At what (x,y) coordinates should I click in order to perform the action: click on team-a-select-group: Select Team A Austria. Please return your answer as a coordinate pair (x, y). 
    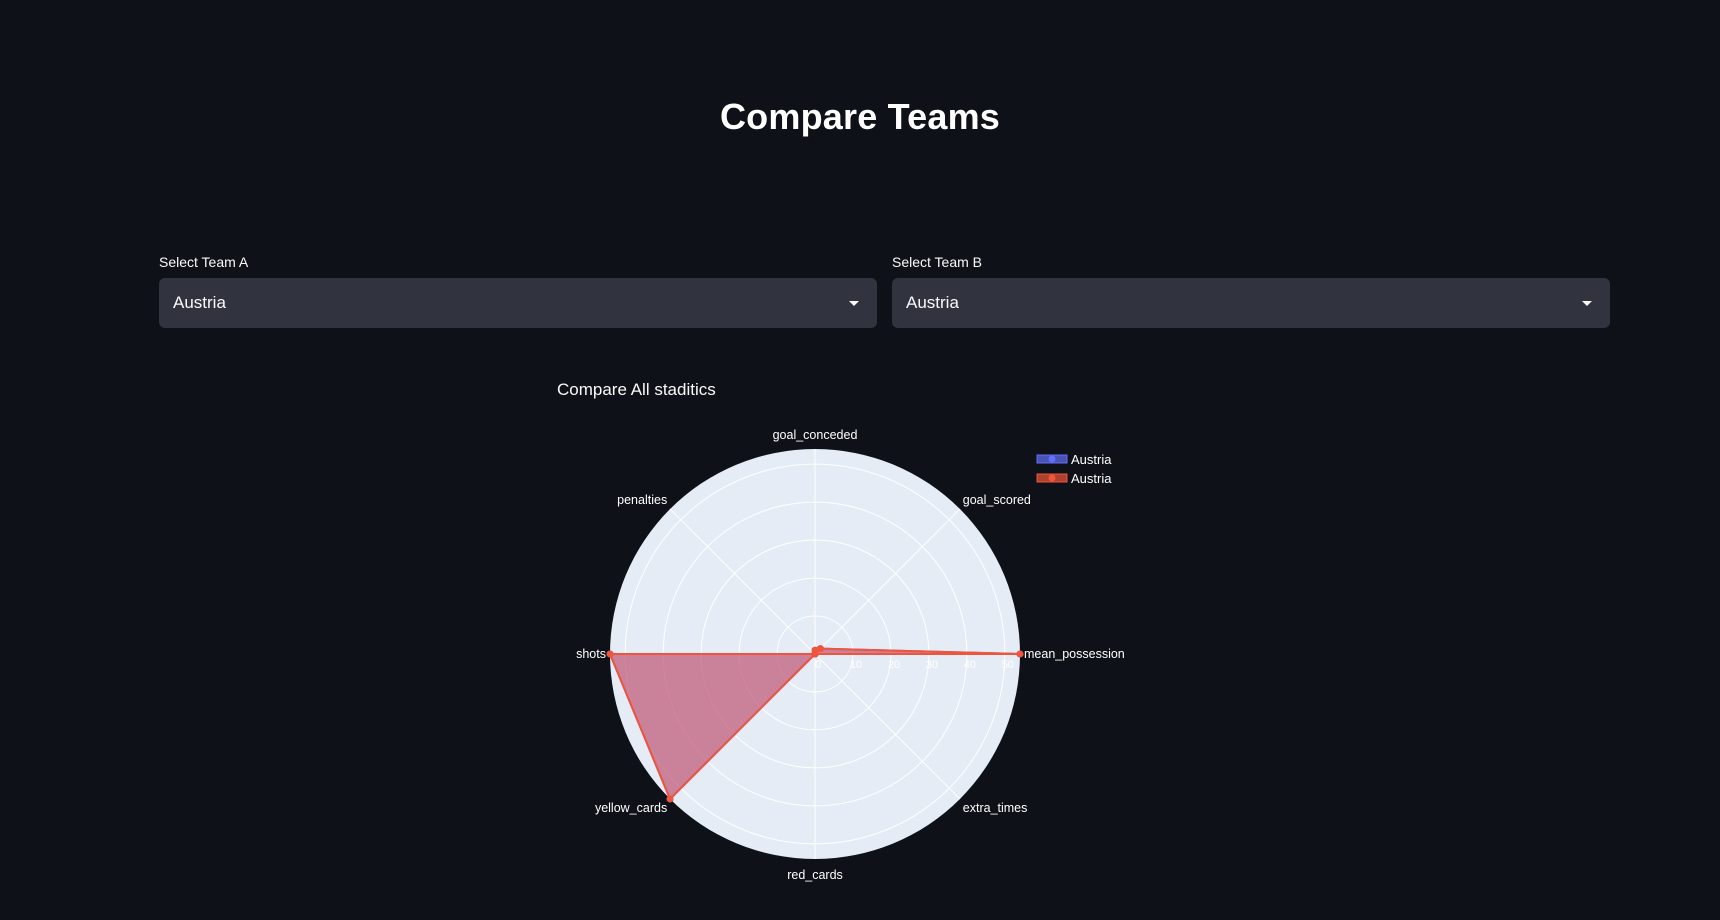
    Looking at the image, I should click on (518, 291).